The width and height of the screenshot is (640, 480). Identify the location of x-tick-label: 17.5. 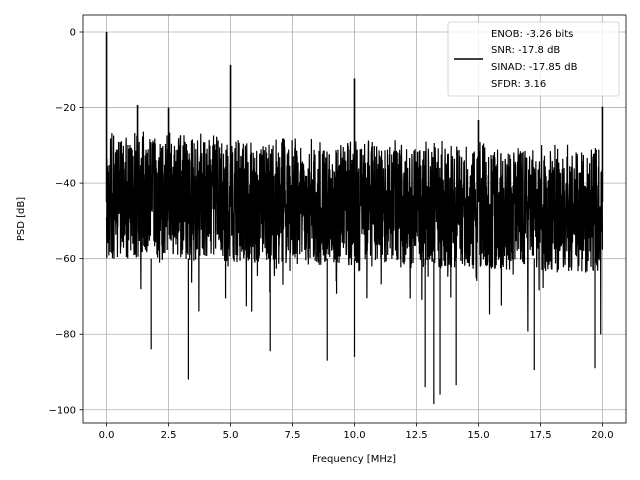
(540, 435).